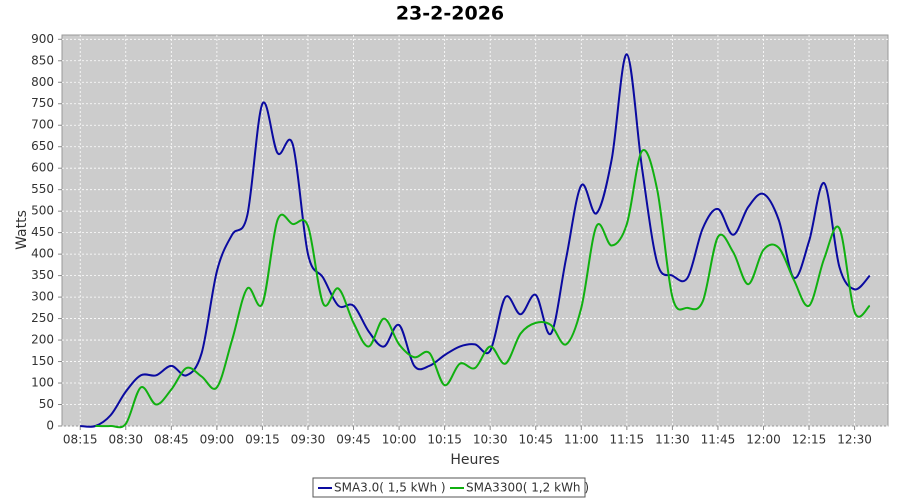 The image size is (900, 504). What do you see at coordinates (809, 440) in the screenshot?
I see `x-tick-label: 12:15` at bounding box center [809, 440].